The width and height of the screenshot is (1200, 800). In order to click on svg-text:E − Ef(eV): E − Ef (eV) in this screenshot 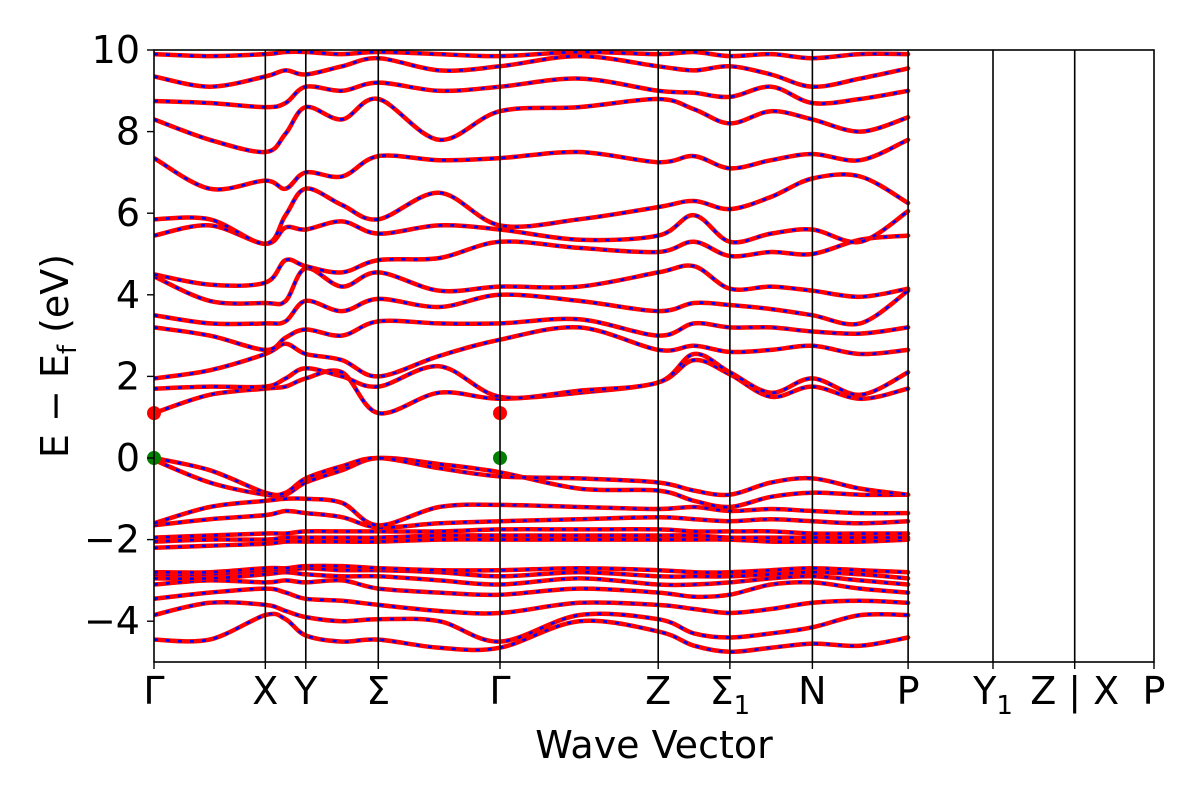, I will do `click(58, 356)`.